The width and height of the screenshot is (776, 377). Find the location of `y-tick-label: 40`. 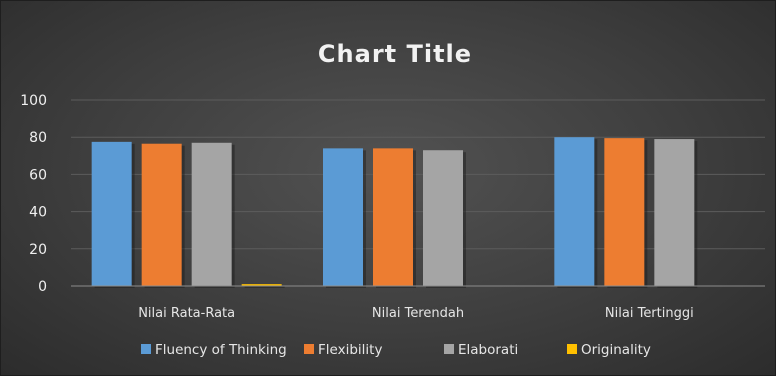

y-tick-label: 40 is located at coordinates (38, 213).